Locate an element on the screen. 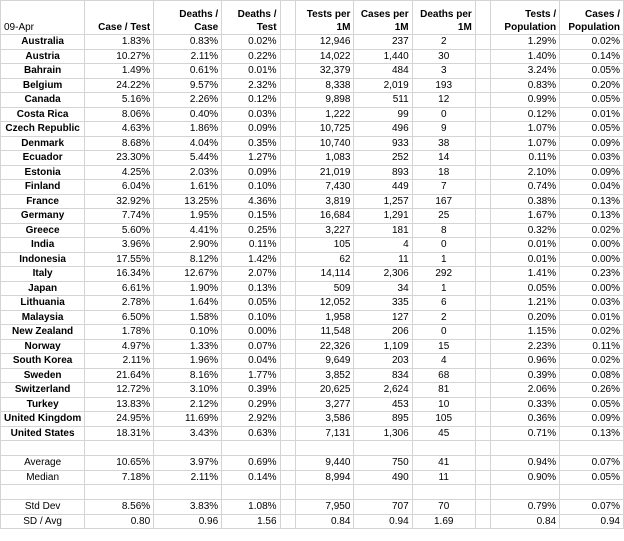 The height and width of the screenshot is (541, 624). country-cell: India is located at coordinates (43, 245).